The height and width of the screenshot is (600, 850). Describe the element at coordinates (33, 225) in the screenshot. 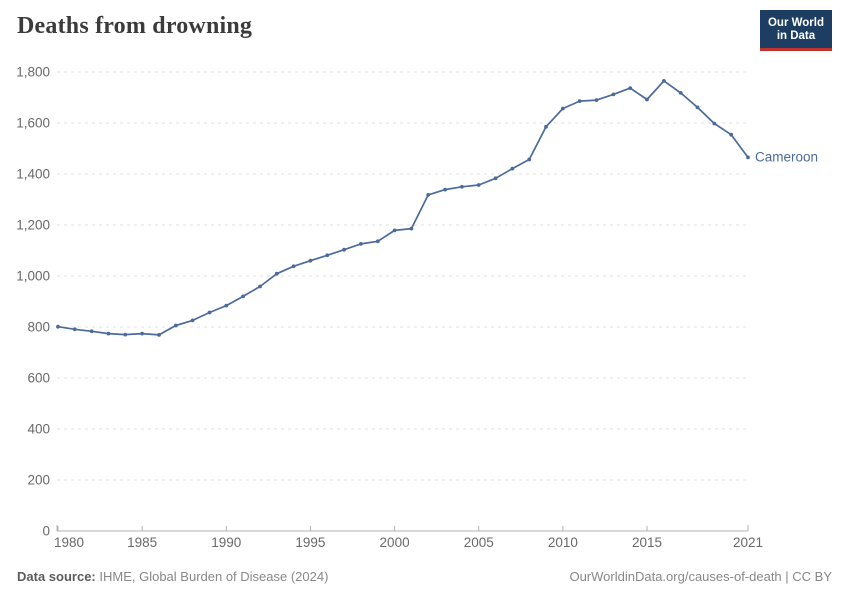

I see `svg-text: 1,200` at that location.